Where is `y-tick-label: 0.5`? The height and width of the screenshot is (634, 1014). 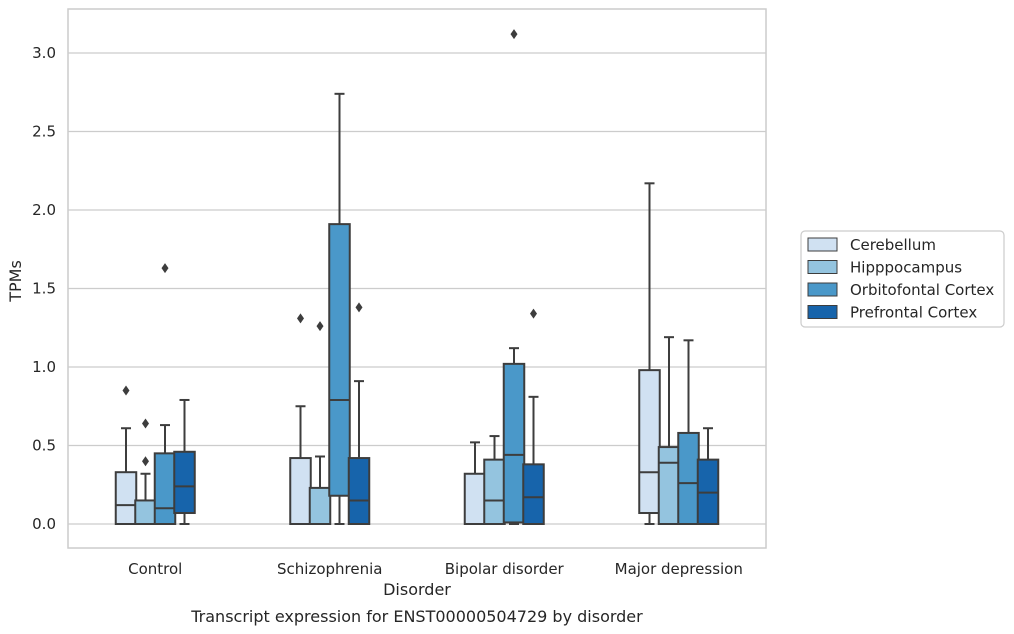 y-tick-label: 0.5 is located at coordinates (44, 446).